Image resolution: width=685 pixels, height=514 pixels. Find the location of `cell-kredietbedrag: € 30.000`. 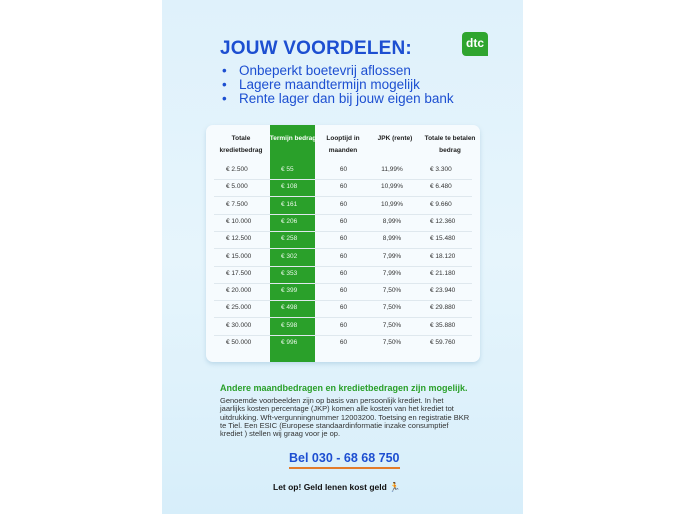

cell-kredietbedrag: € 30.000 is located at coordinates (239, 325).